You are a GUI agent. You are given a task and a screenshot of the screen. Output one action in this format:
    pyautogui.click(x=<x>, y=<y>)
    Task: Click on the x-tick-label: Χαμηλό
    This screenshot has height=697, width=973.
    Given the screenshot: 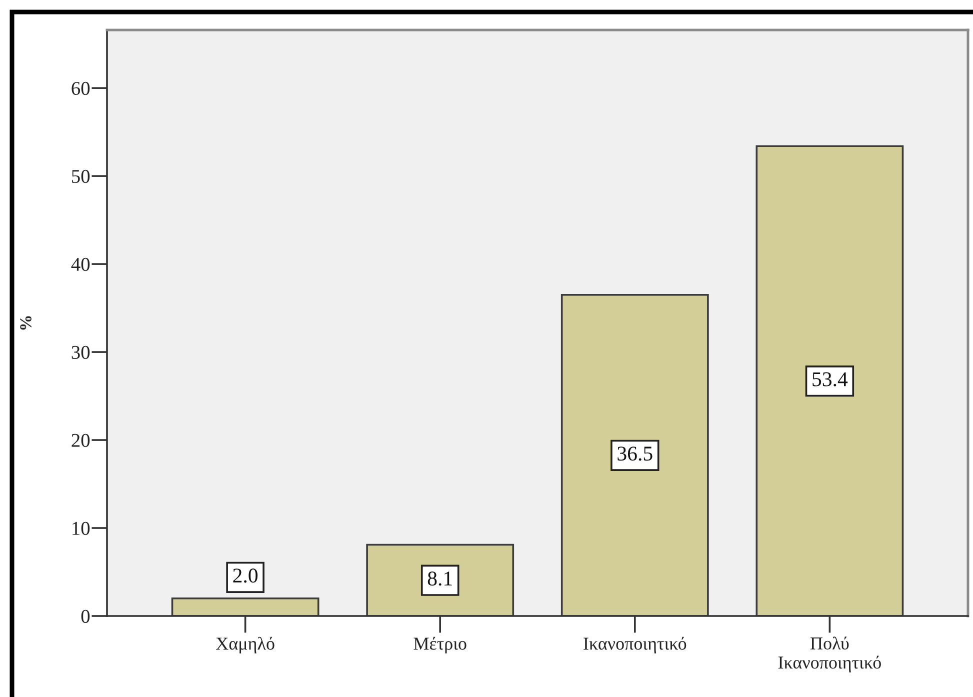 What is the action you would take?
    pyautogui.click(x=245, y=645)
    